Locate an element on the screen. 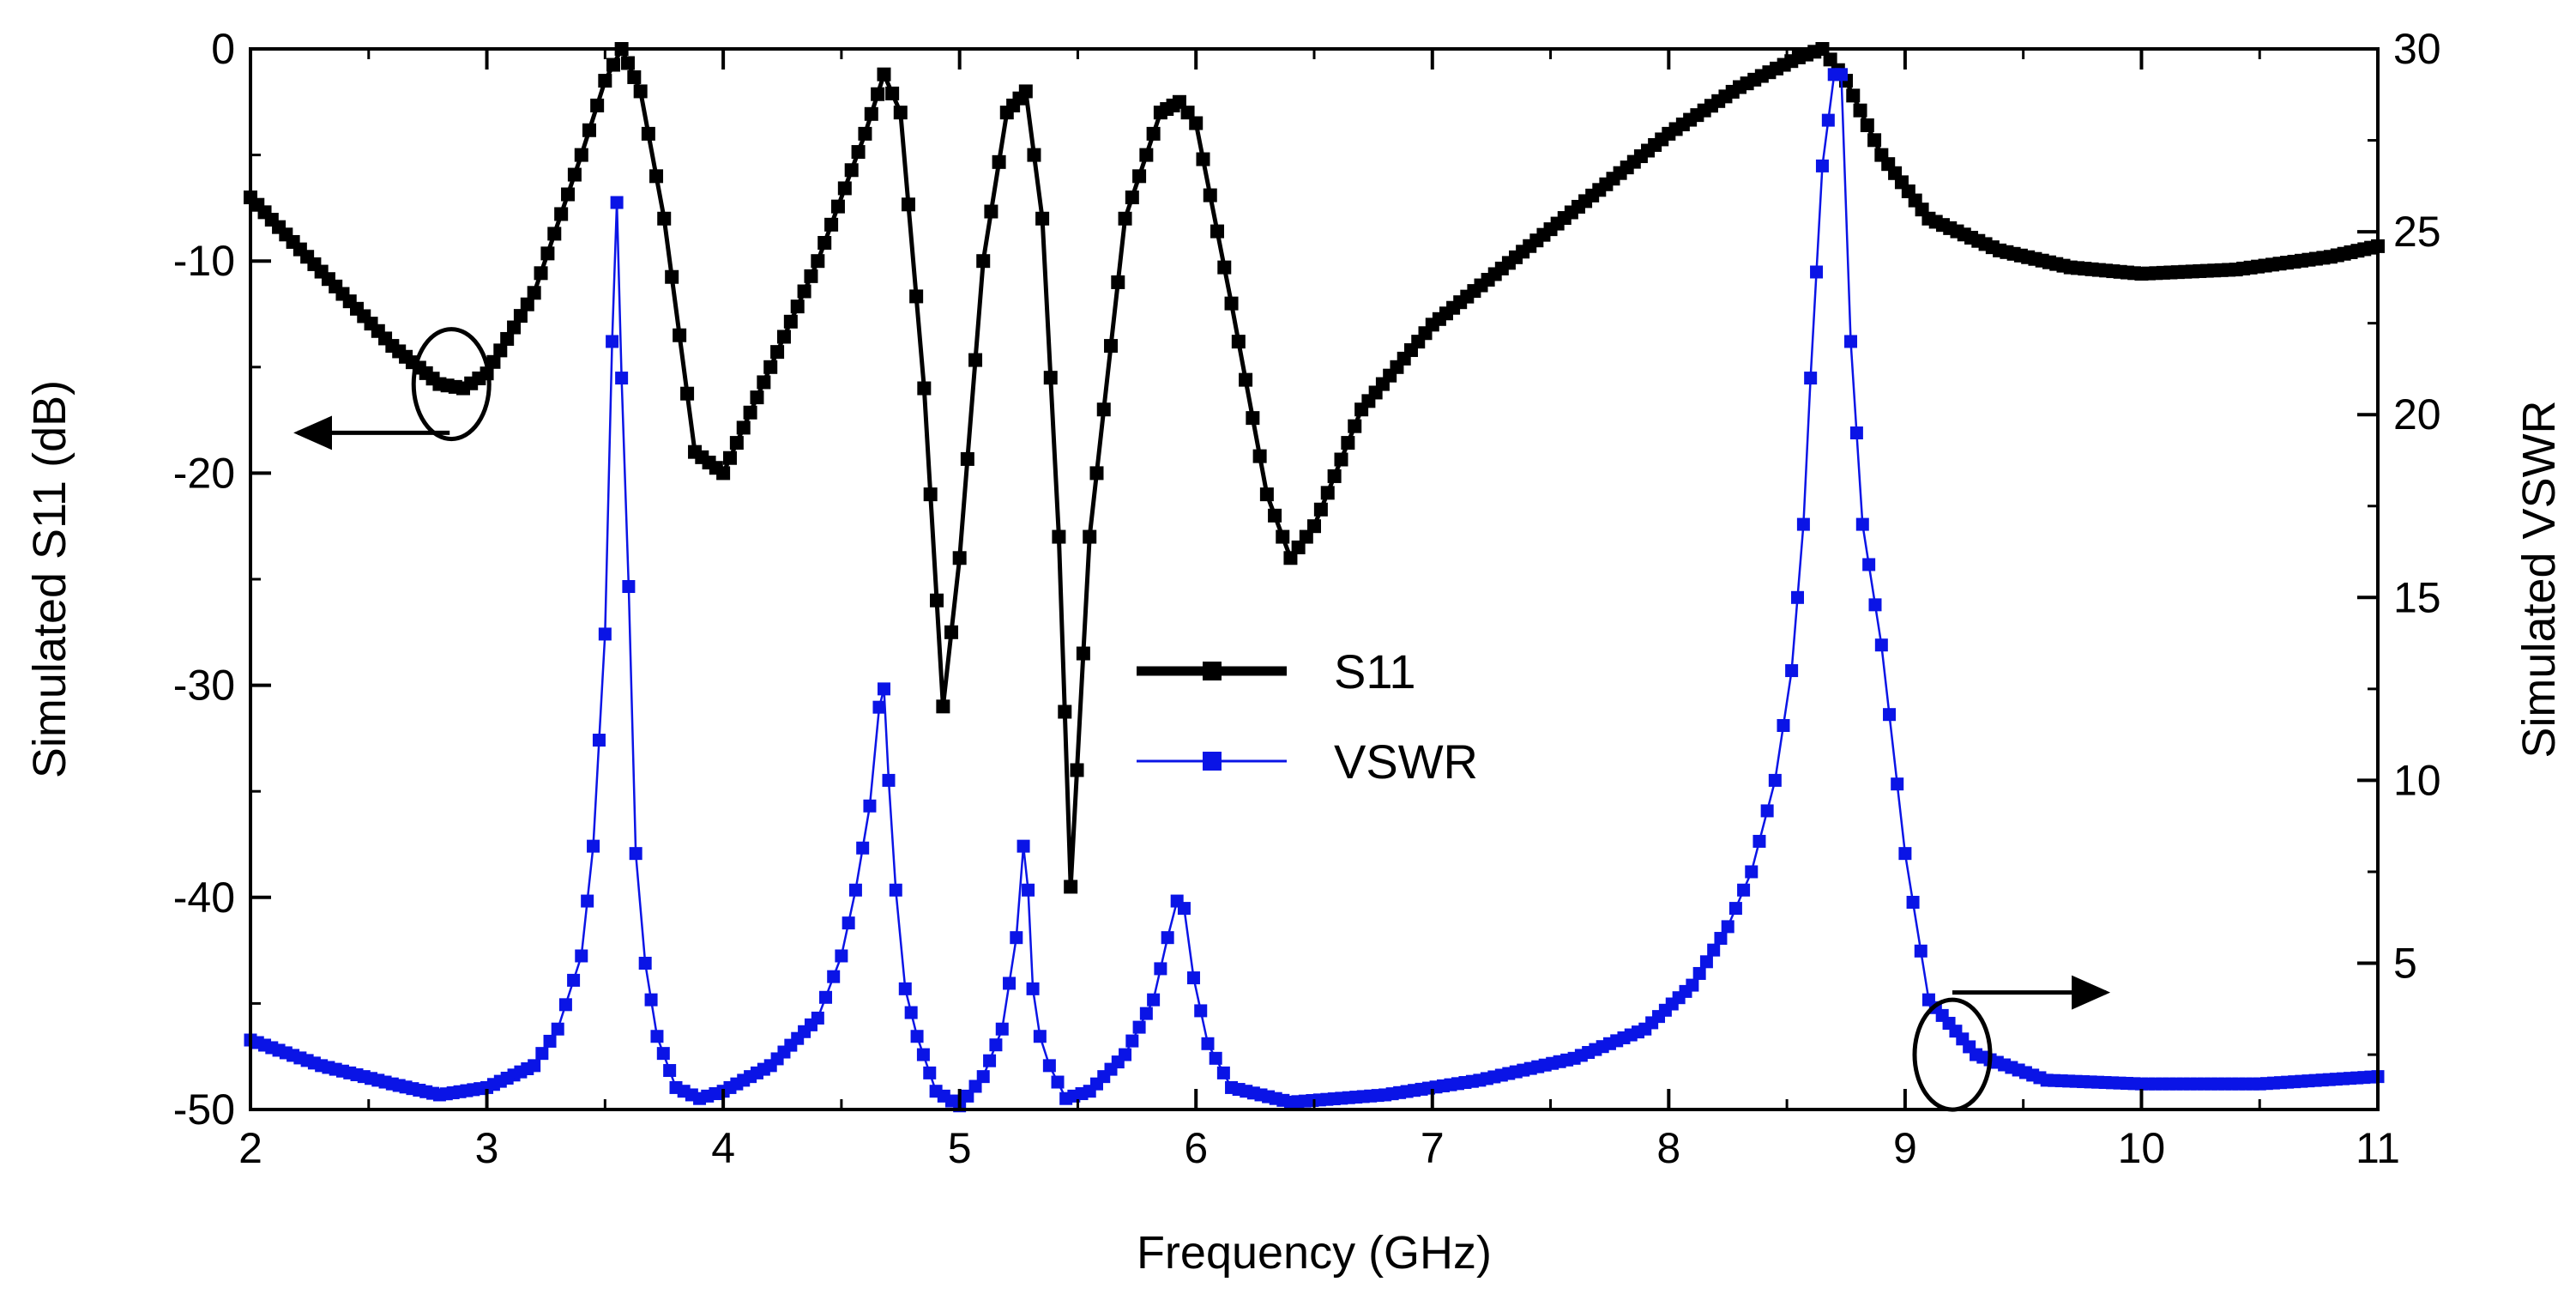  legend: S11 VSWR is located at coordinates (1307, 716).